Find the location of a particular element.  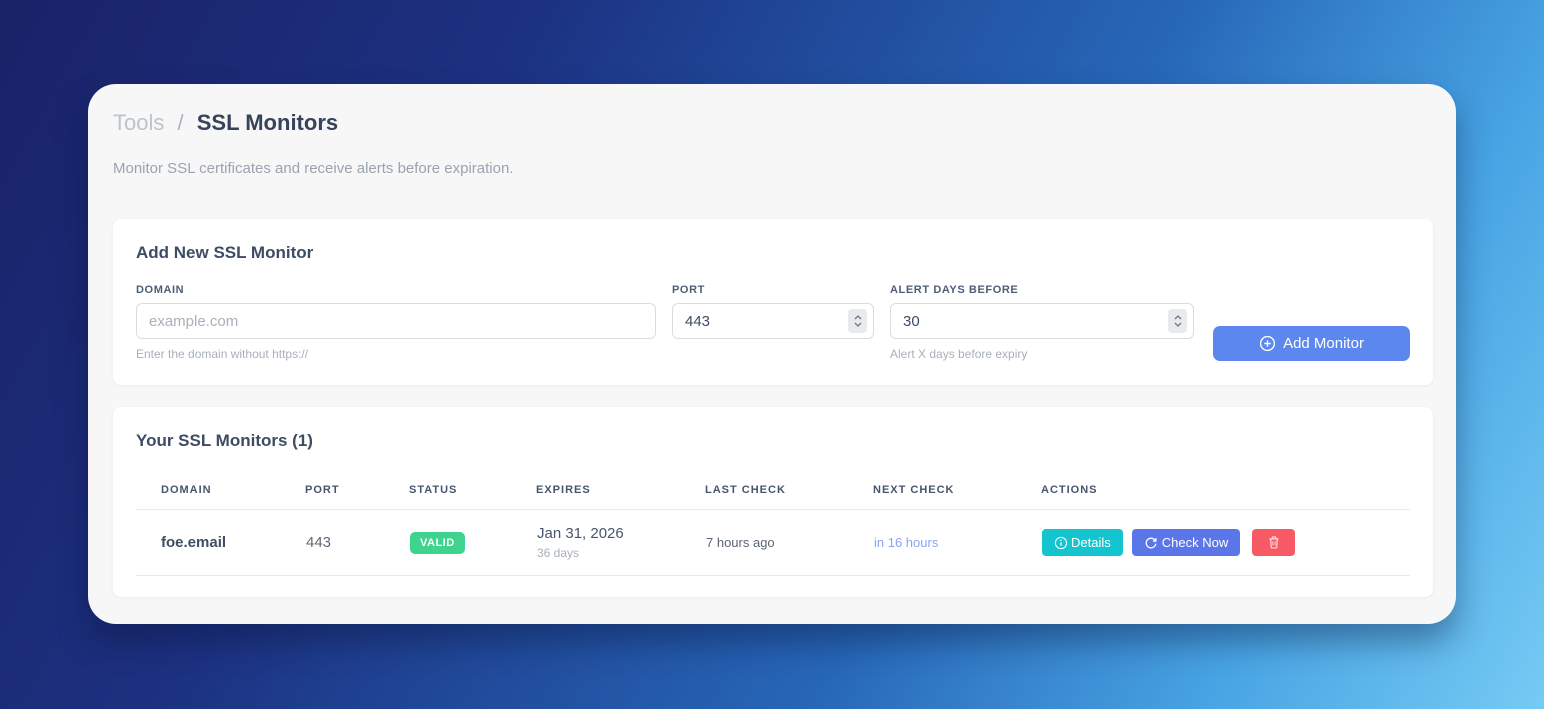

domain-label: DOMAIN is located at coordinates (160, 290).